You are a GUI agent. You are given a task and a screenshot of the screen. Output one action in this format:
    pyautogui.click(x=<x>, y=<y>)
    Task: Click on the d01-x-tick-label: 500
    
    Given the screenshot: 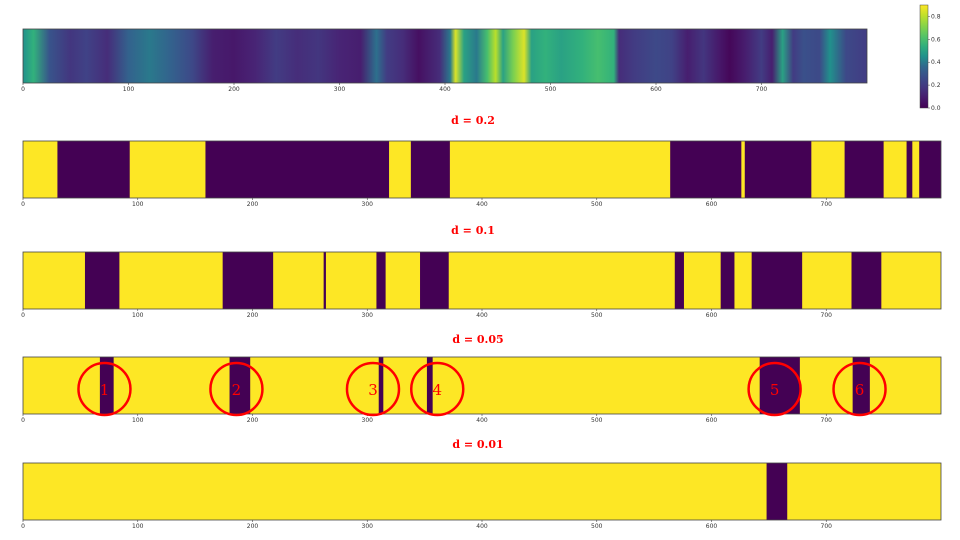 What is the action you would take?
    pyautogui.click(x=597, y=315)
    